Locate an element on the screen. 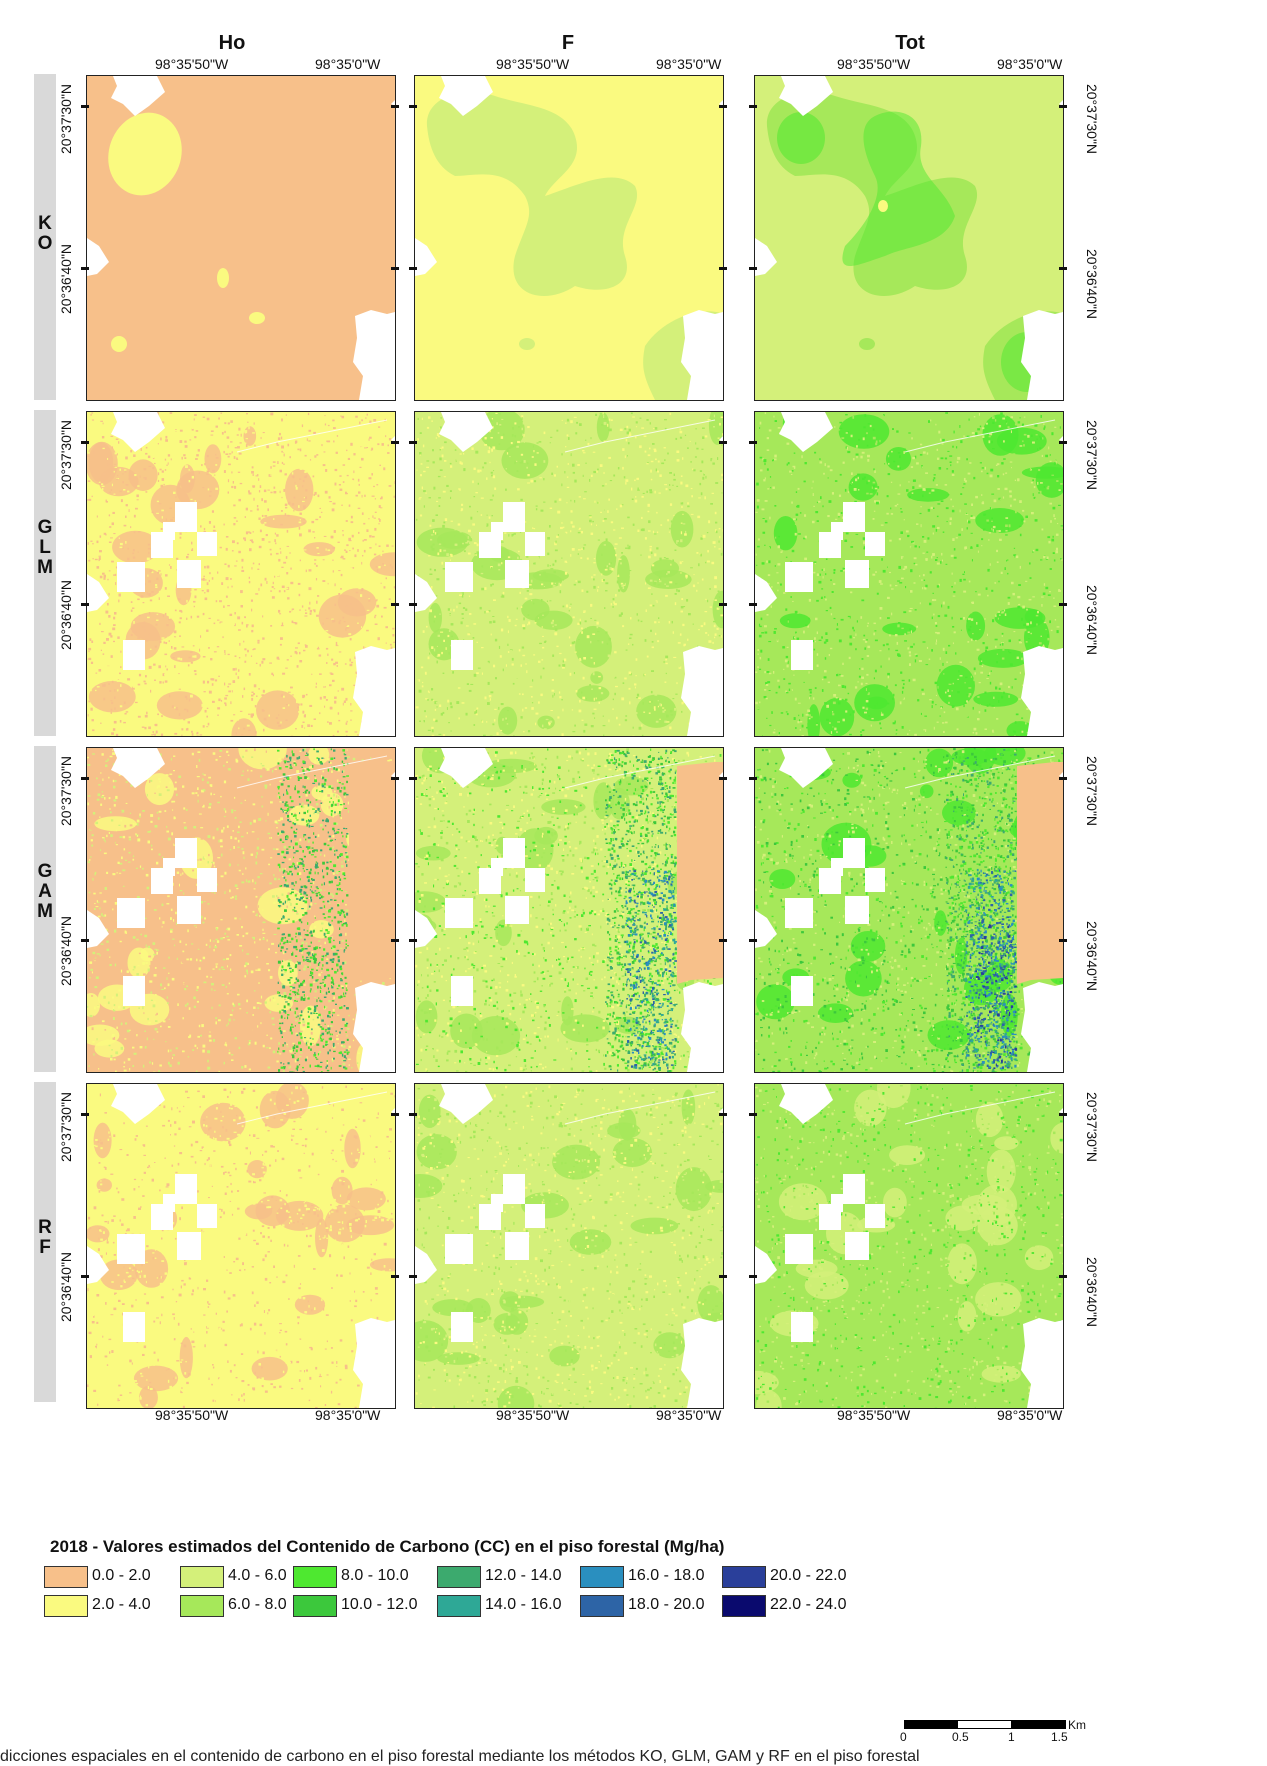  scale-tick-15: 1.5 is located at coordinates (1059, 1737).